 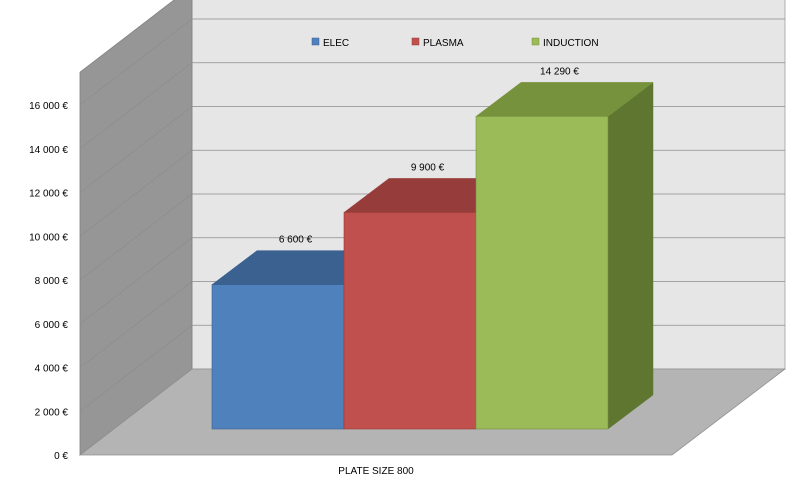 I want to click on data-label-induction: 14 290 €, so click(x=559, y=71).